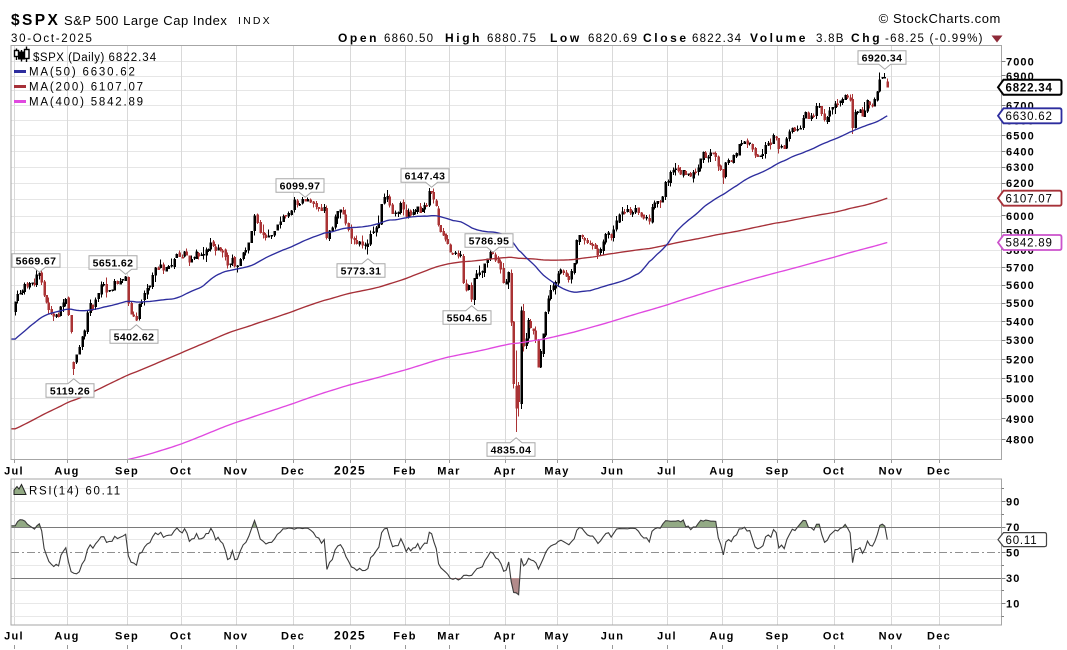  Describe the element at coordinates (489, 241) in the screenshot. I see `svg-text: 5786.95` at that location.